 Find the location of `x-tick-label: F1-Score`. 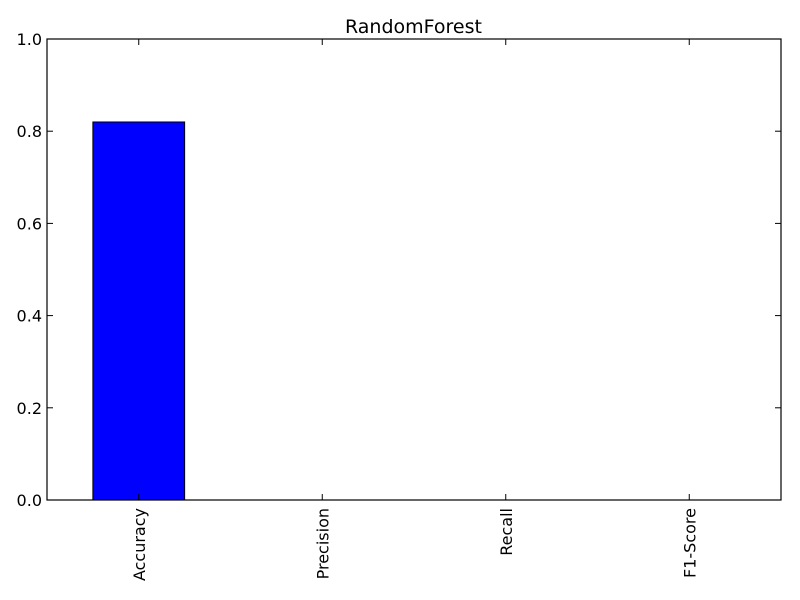

x-tick-label: F1-Score is located at coordinates (689, 543).